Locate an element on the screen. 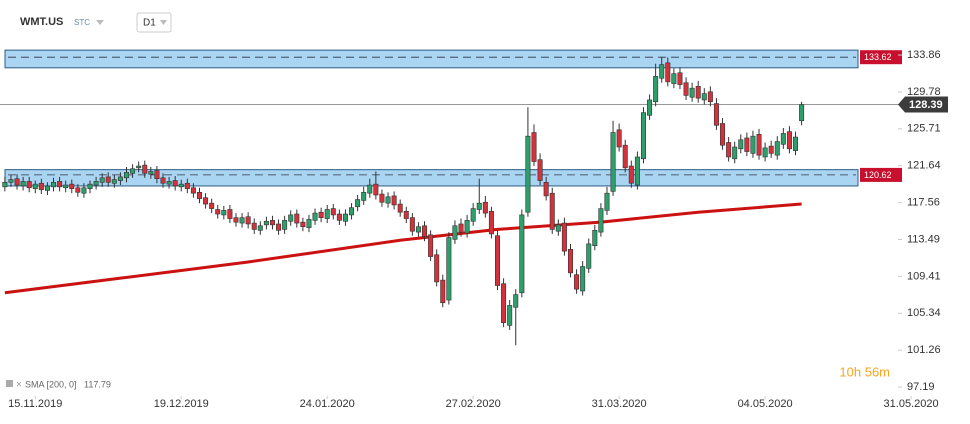  x-tick-label: 24.01.2020 is located at coordinates (327, 404).